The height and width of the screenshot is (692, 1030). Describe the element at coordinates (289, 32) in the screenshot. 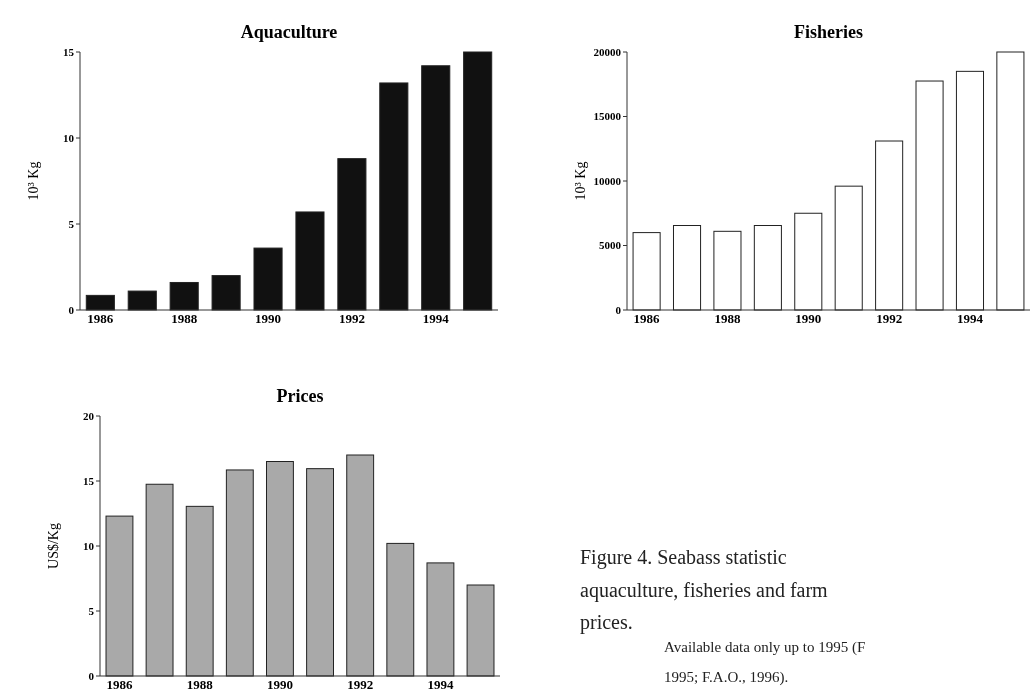

I see `chart-title: Aquaculture` at that location.